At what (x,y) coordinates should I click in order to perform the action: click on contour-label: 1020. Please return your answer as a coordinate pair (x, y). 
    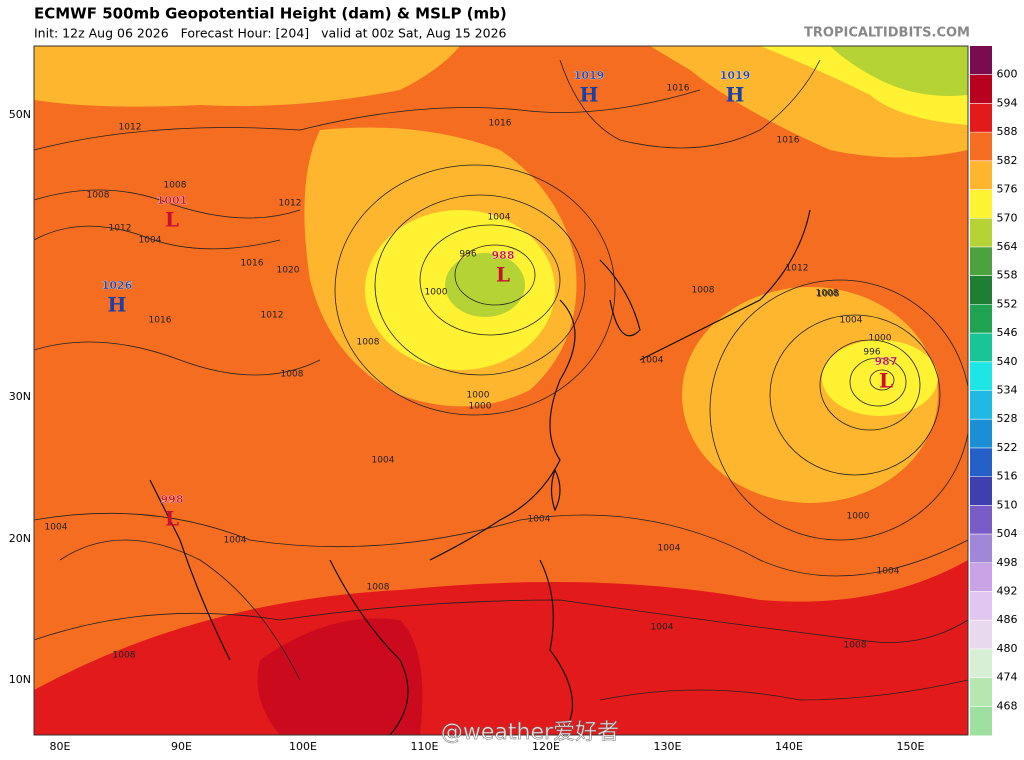
    Looking at the image, I should click on (288, 271).